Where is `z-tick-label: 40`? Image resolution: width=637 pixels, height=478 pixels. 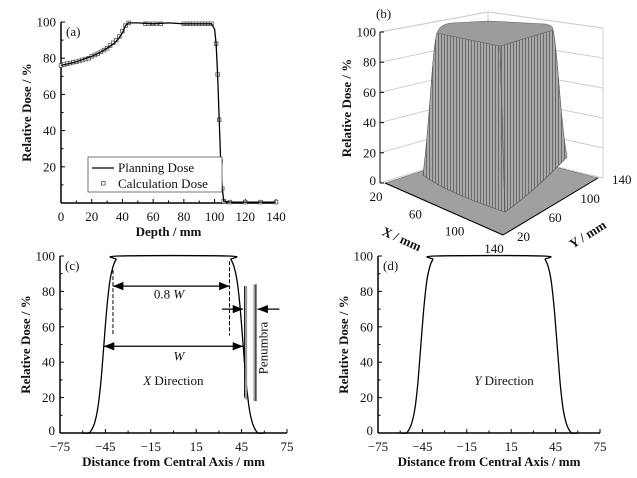
z-tick-label: 40 is located at coordinates (369, 122).